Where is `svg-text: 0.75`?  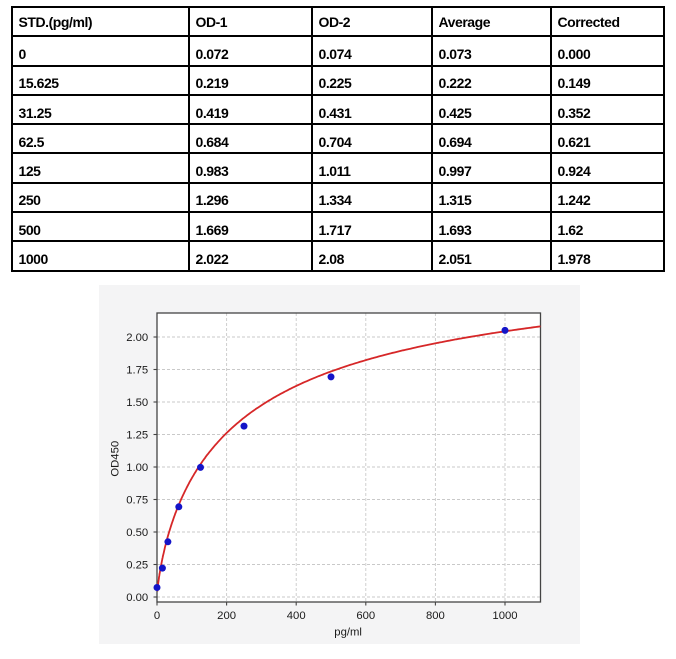 svg-text: 0.75 is located at coordinates (137, 501).